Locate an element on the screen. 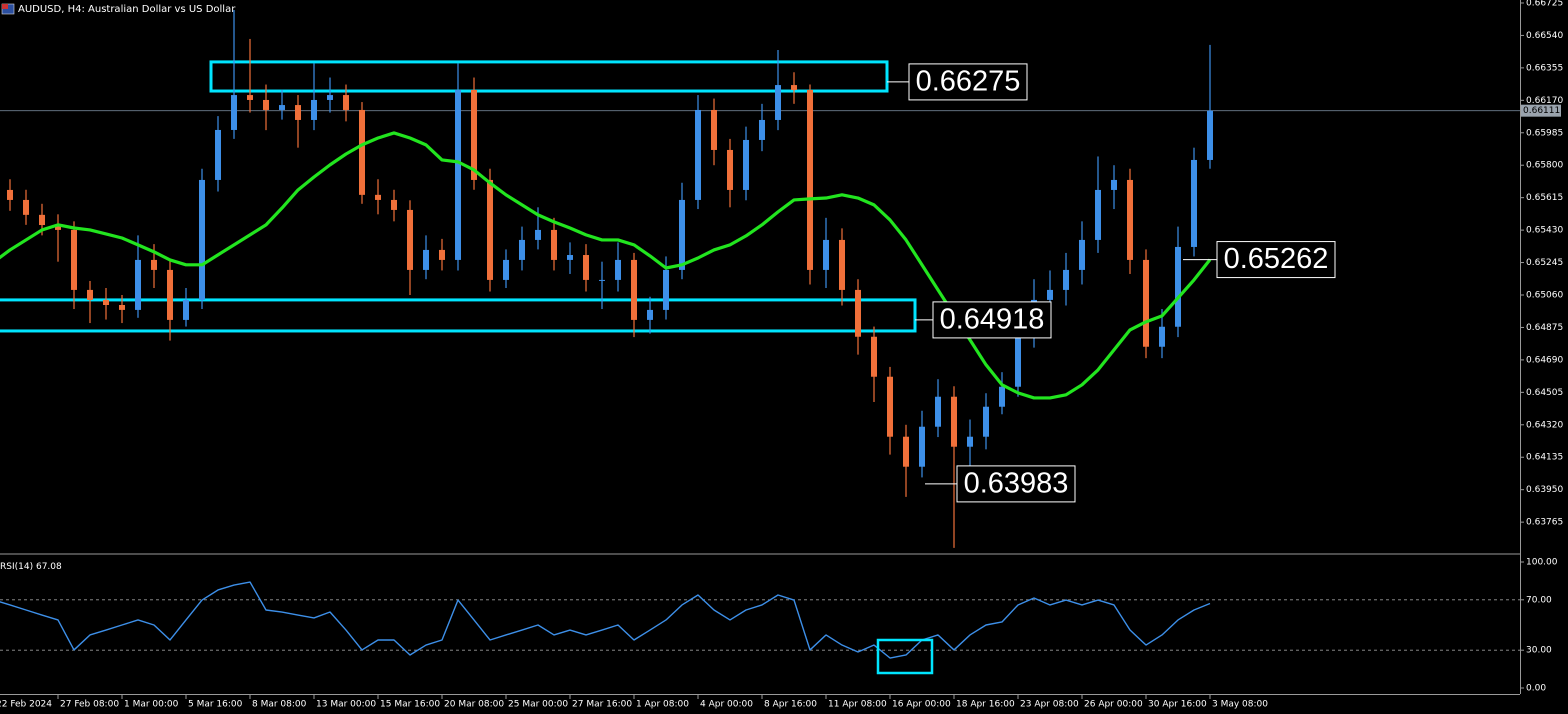 The image size is (1568, 714). last-price-tag is located at coordinates (1541, 110).